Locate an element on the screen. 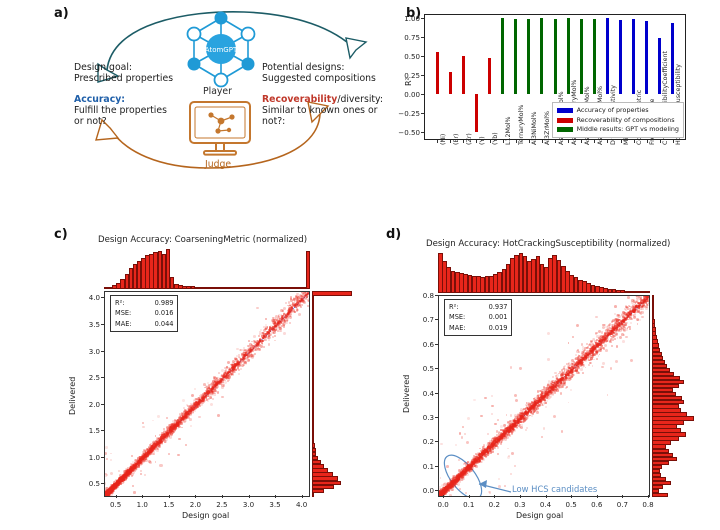 The height and width of the screenshot is (530, 720). player-label: Player is located at coordinates (217, 91).